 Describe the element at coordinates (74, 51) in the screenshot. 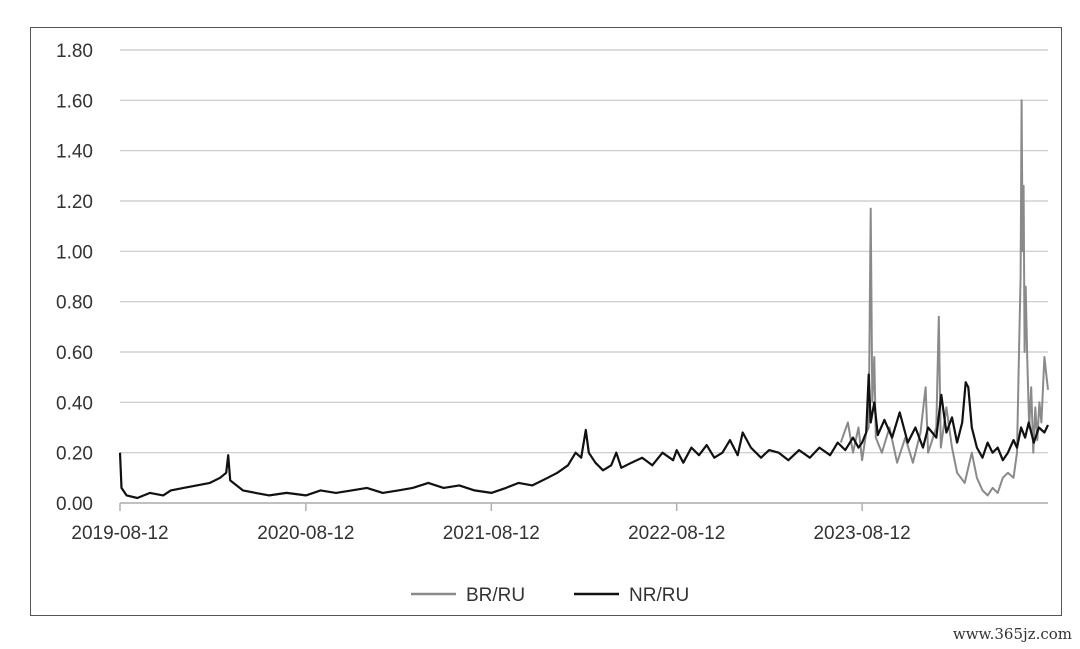

I see `y-tick-label: 1.80` at that location.